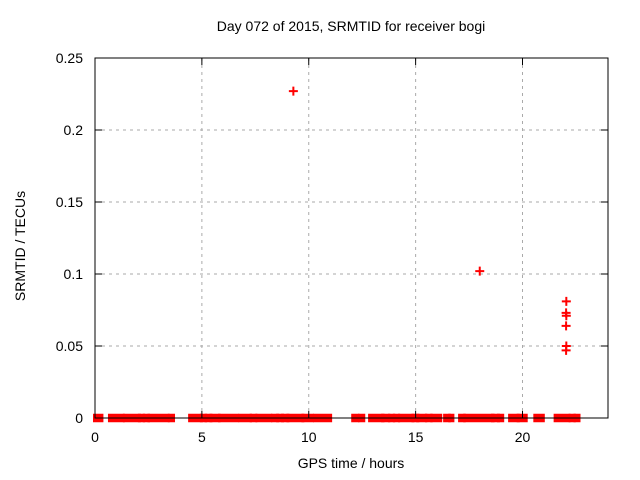  What do you see at coordinates (69, 202) in the screenshot?
I see `y-tick-label: 0.15` at bounding box center [69, 202].